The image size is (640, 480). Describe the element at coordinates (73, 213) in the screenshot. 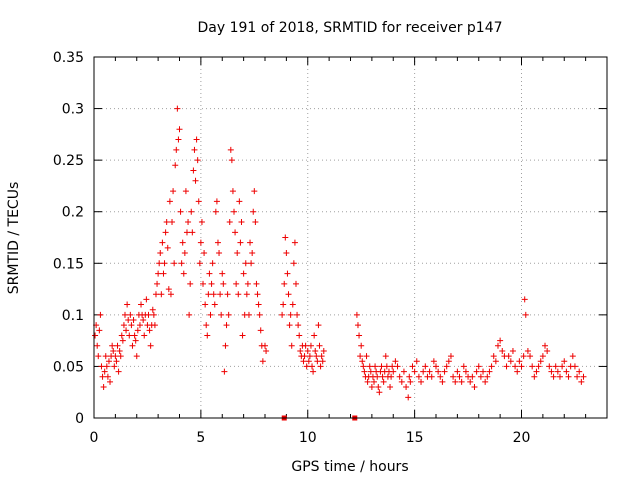

I see `y-tick-label: 0.2` at that location.